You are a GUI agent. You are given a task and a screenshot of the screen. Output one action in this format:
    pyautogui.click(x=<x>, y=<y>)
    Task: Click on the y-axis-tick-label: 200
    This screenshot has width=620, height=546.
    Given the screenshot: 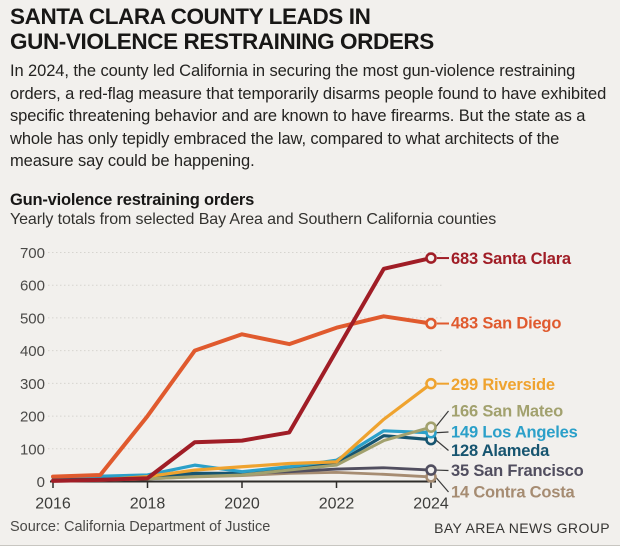 What is the action you would take?
    pyautogui.click(x=32, y=417)
    